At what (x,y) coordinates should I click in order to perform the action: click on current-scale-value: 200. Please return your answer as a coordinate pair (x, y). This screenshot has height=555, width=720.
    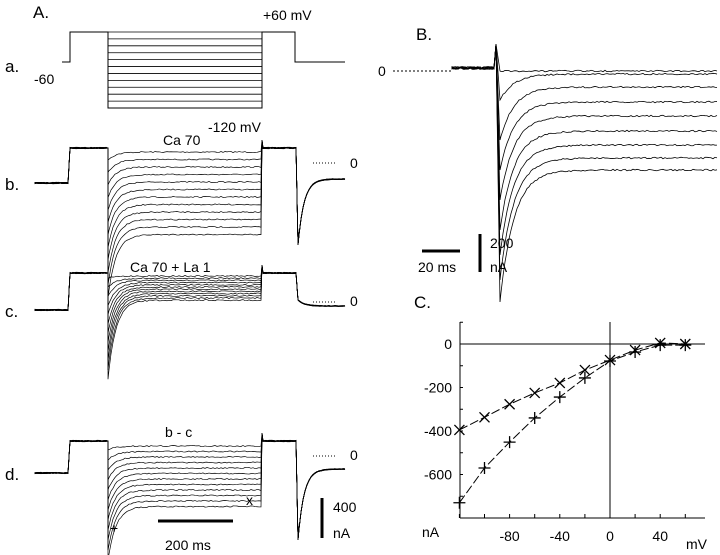
    Looking at the image, I should click on (502, 243).